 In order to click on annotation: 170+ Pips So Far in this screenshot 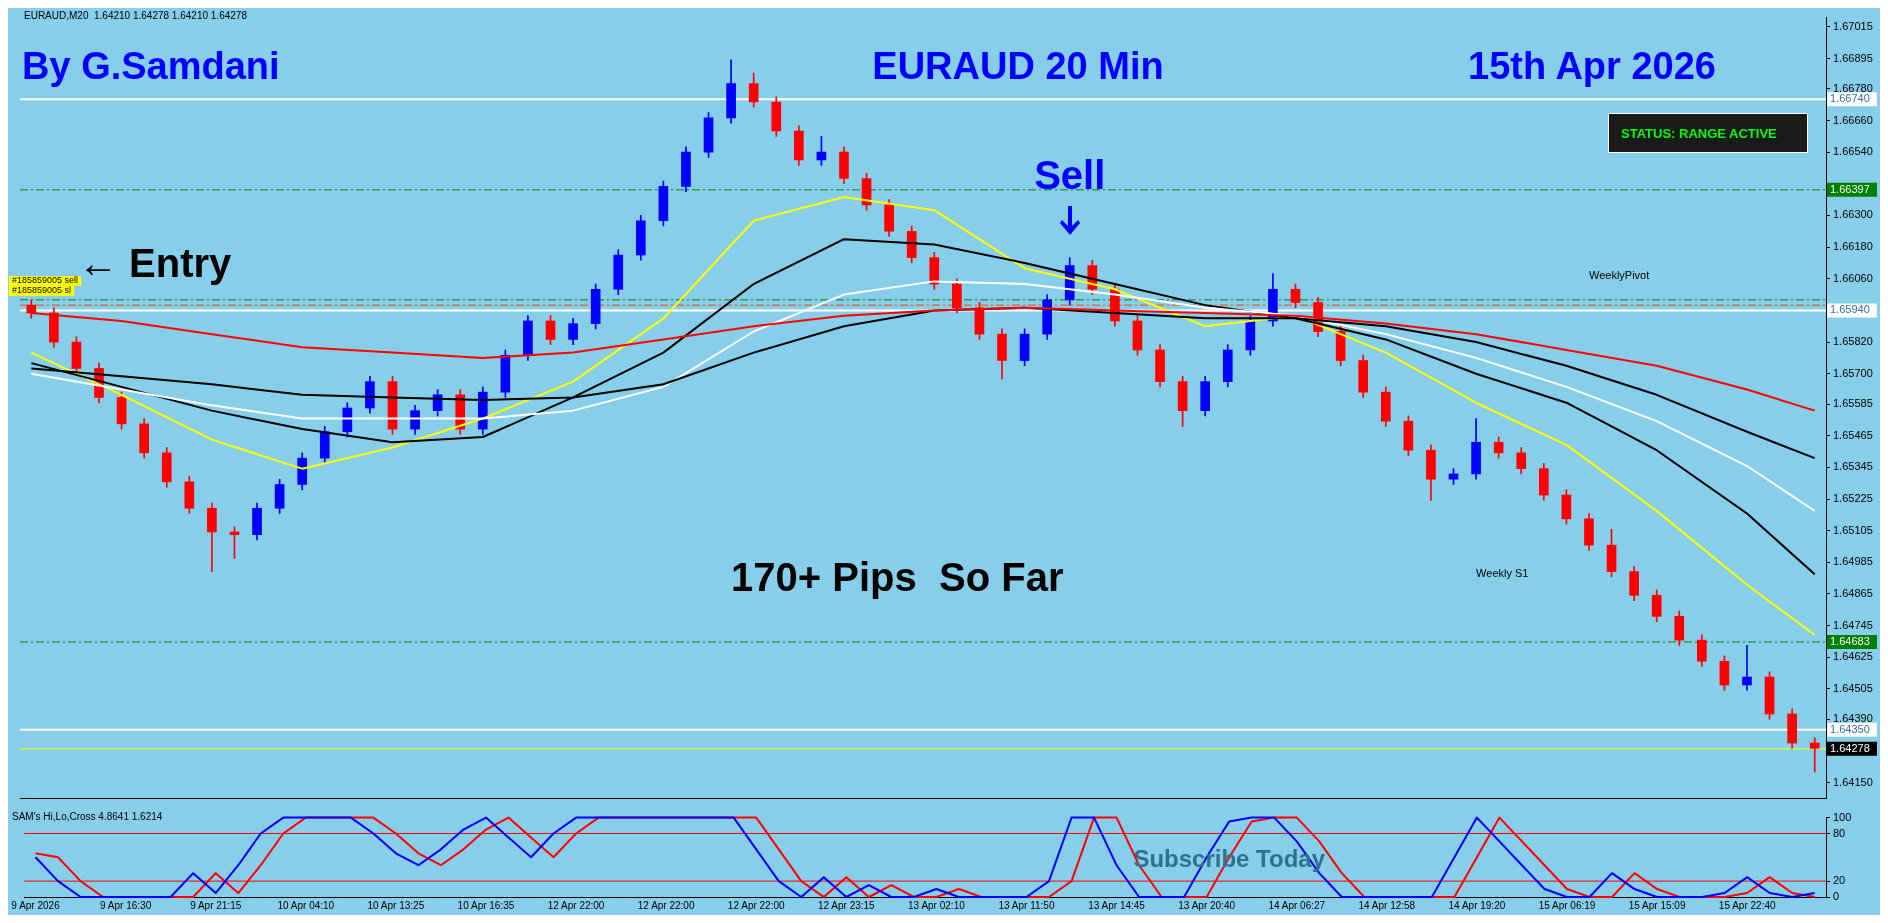, I will do `click(897, 577)`.